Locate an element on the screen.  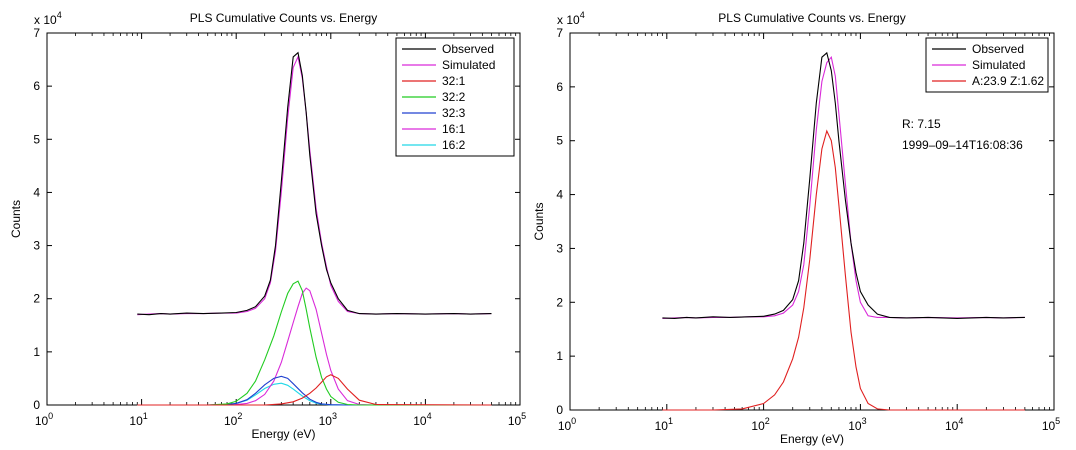
legend: Observed Simulated A:23.9 Z:1.62 is located at coordinates (987, 65).